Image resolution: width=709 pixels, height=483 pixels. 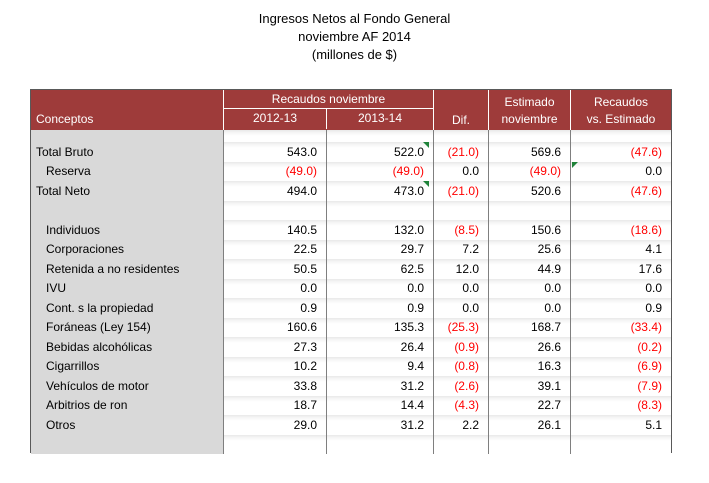 I want to click on value-text: 26.4, so click(x=412, y=346).